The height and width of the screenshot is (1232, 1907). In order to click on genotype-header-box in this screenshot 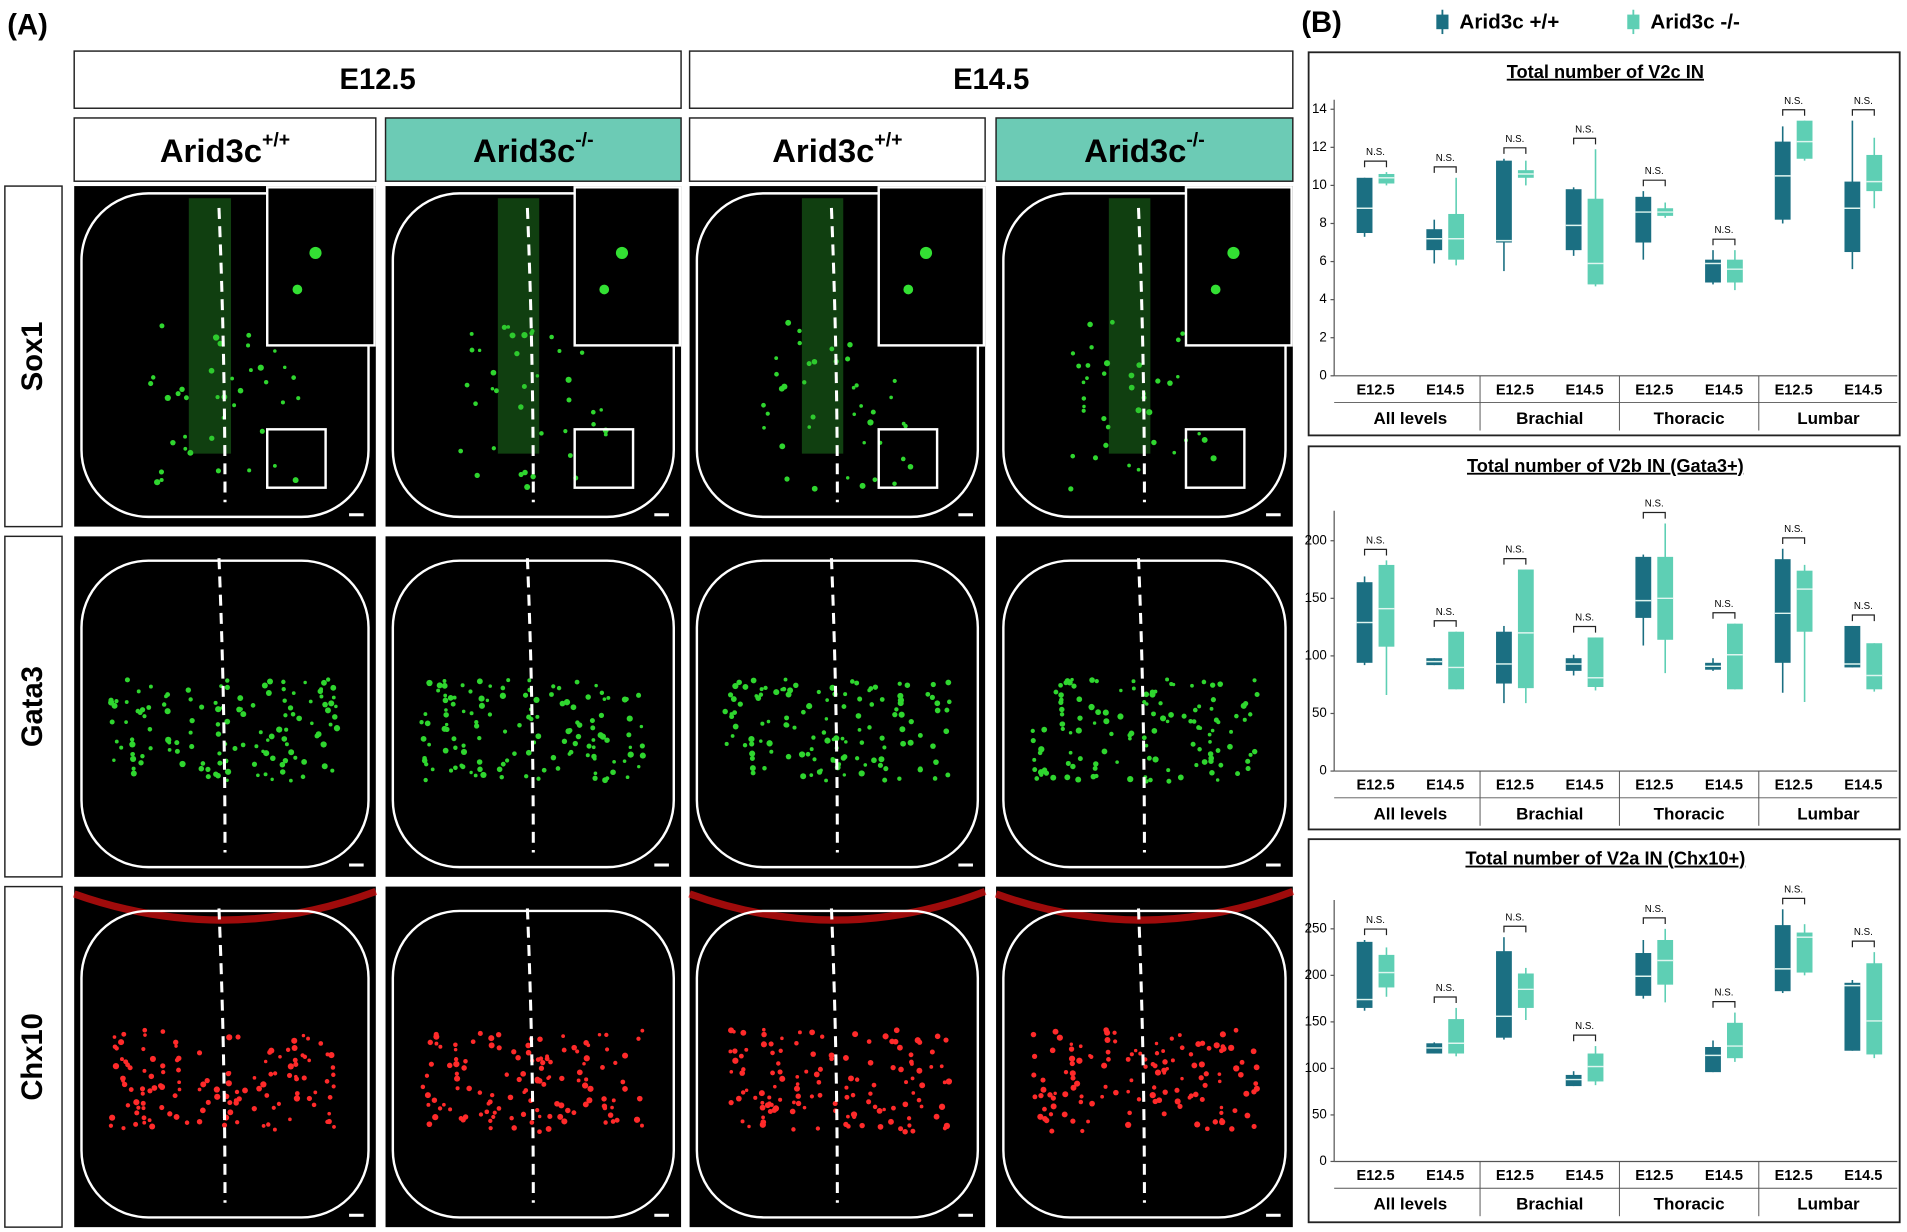, I will do `click(837, 149)`.